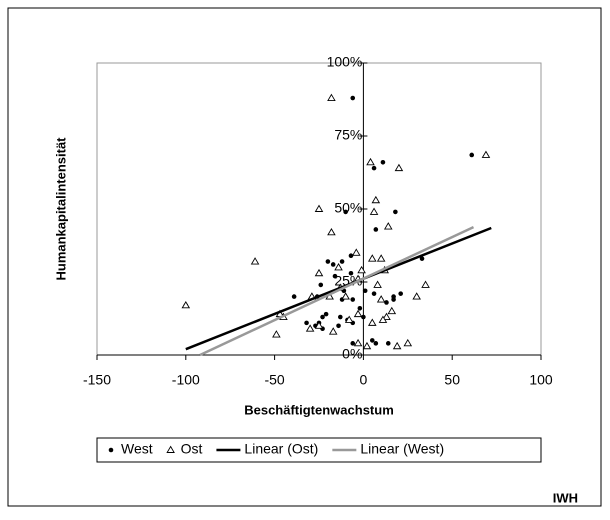  Describe the element at coordinates (348, 135) in the screenshot. I see `y-tick-label: 75%` at that location.